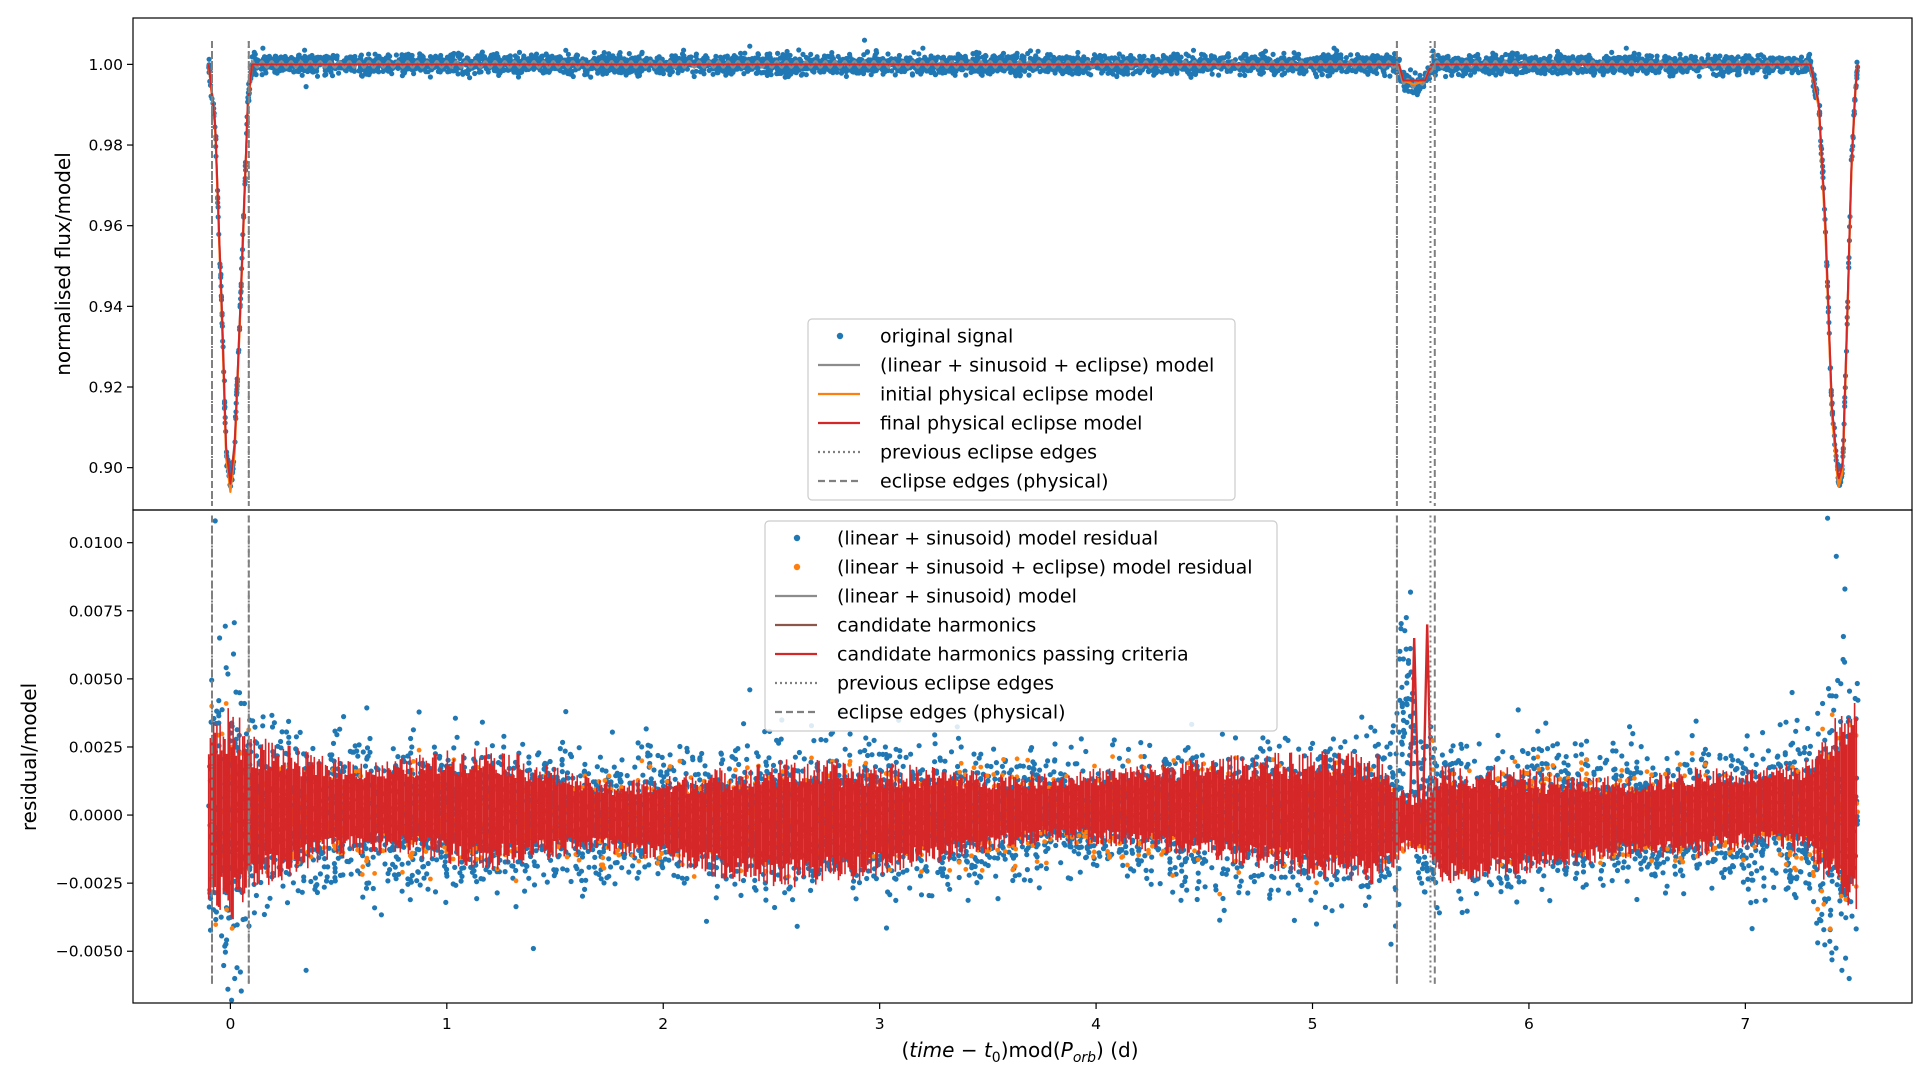 This screenshot has height=1080, width=1920. Describe the element at coordinates (1745, 1024) in the screenshot. I see `xtick-label-7: 7` at that location.